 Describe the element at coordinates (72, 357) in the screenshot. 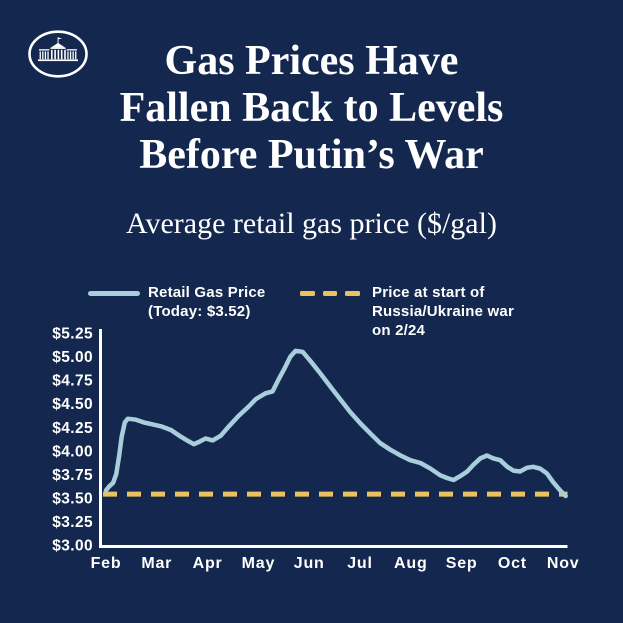

I see `y-axis-tick-label: $5.00` at that location.